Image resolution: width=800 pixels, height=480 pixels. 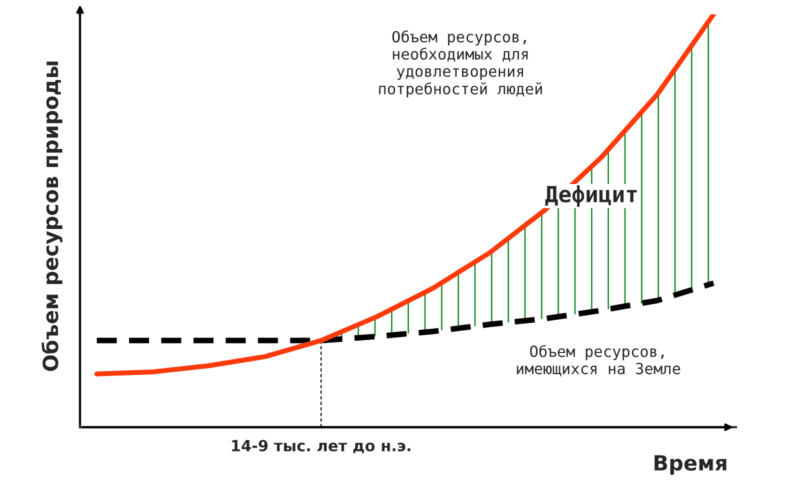 I want to click on y-axis-title: Объем ресурсов природы, so click(x=52, y=217).